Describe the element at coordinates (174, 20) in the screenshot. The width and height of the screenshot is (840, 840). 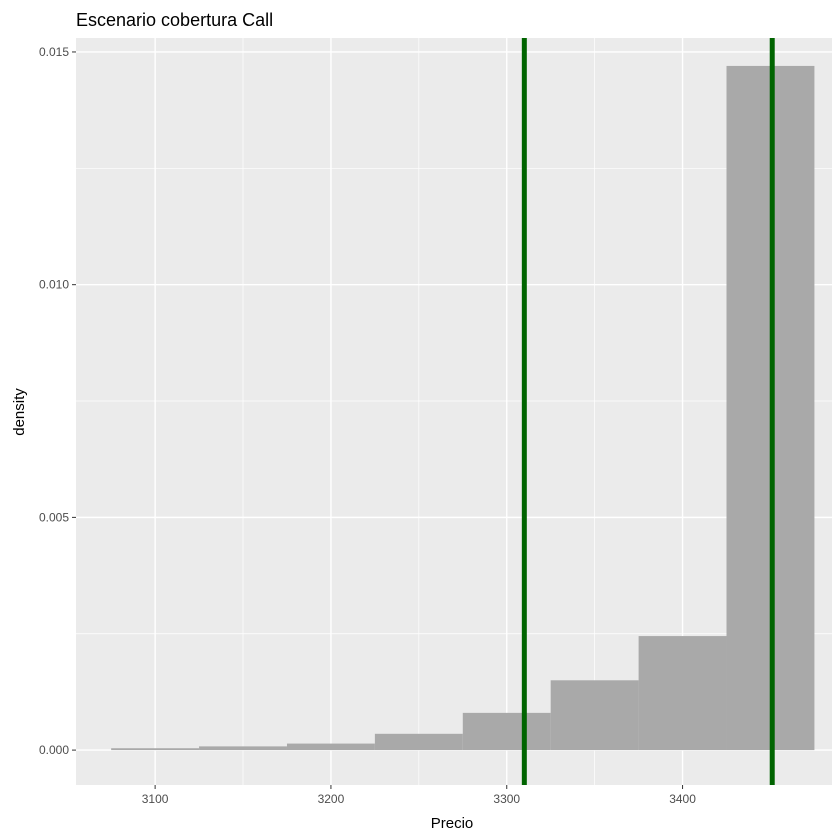
I see `chart-title: Escenario cobertura Call` at that location.